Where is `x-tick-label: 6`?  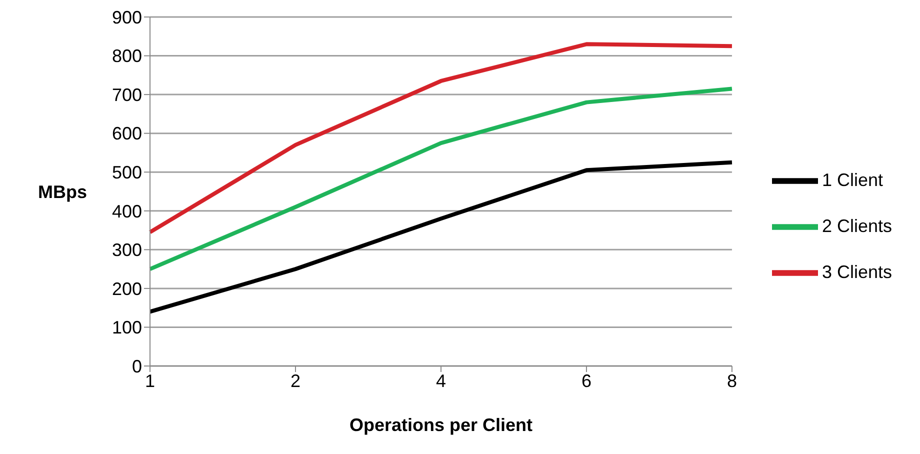 x-tick-label: 6 is located at coordinates (586, 380).